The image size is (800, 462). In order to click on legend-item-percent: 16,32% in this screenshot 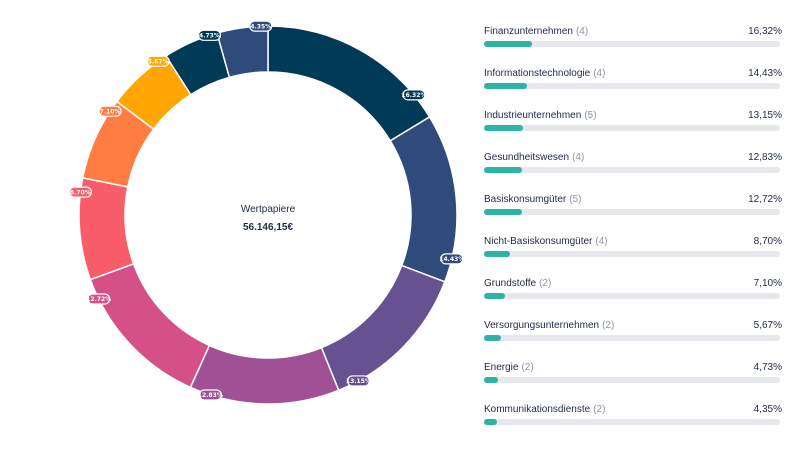, I will do `click(765, 31)`.